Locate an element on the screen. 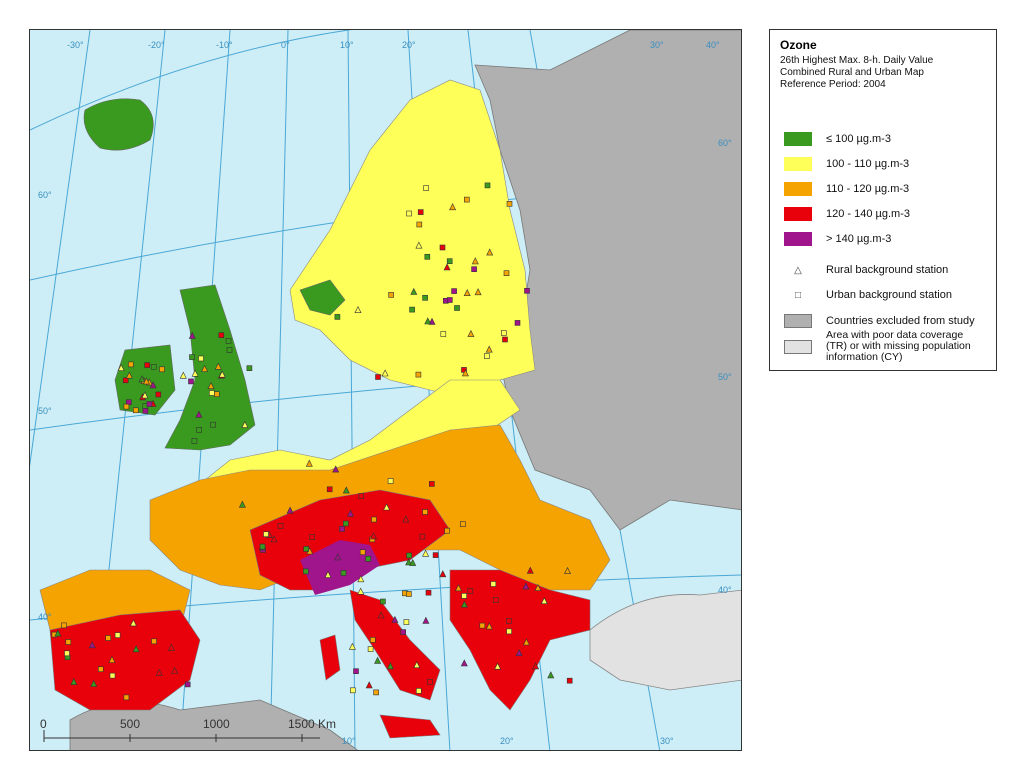 The height and width of the screenshot is (781, 1024). legend-rural-row: △ Rural background station is located at coordinates (866, 270).